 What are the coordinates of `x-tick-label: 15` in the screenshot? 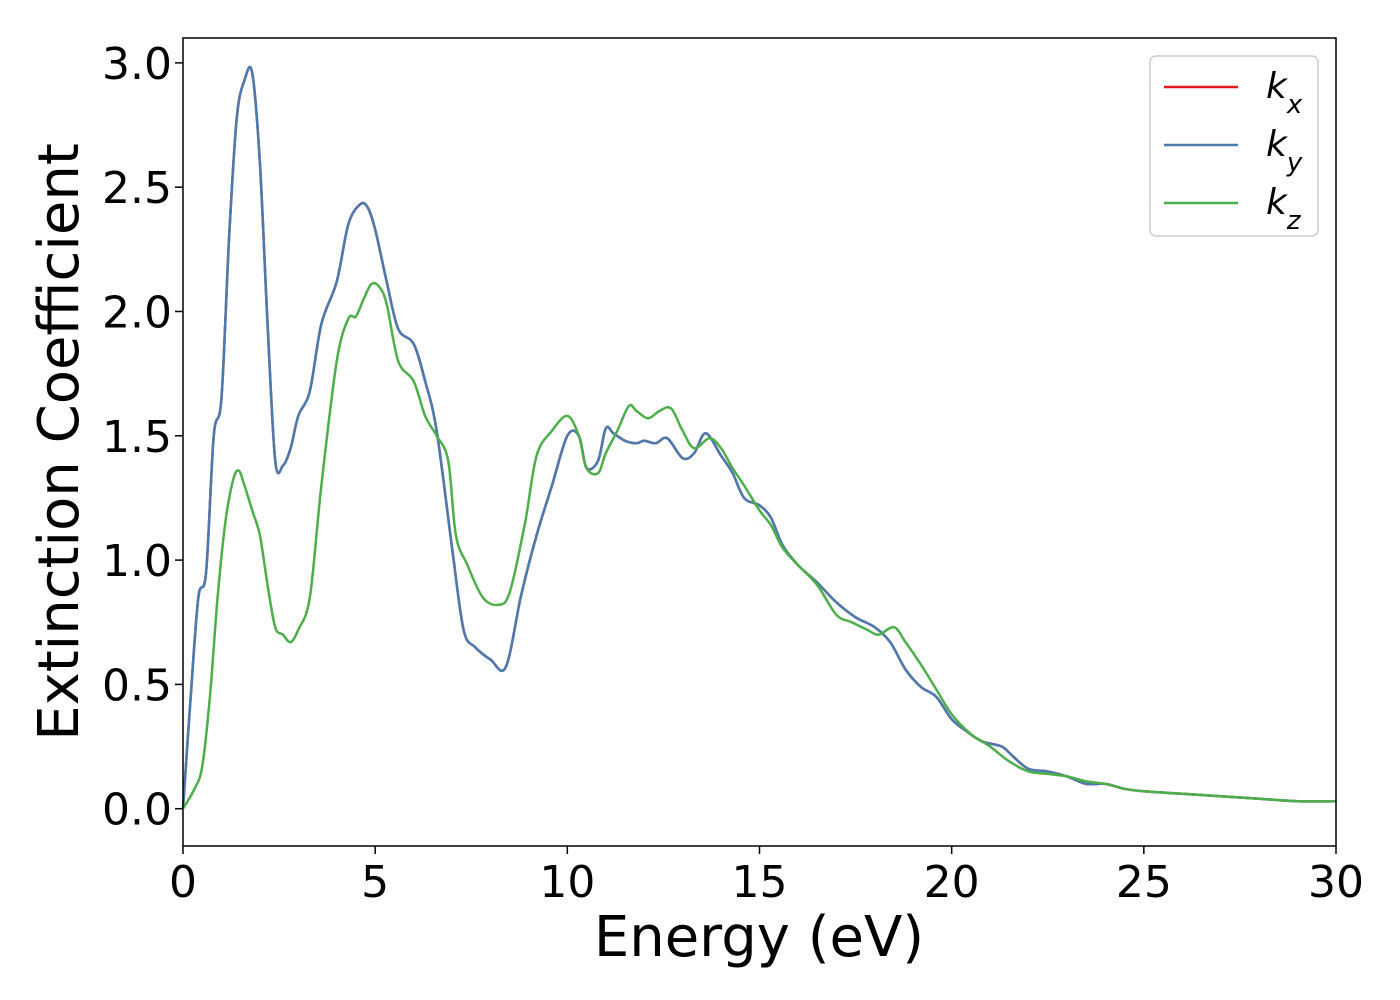 It's located at (760, 882).